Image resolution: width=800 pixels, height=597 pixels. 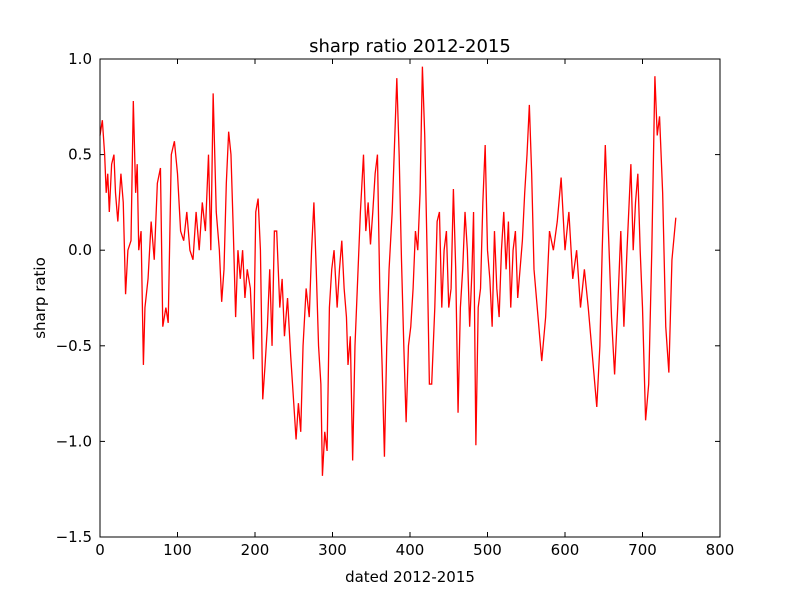 What do you see at coordinates (74, 537) in the screenshot?
I see `y-tick-label: −1.5` at bounding box center [74, 537].